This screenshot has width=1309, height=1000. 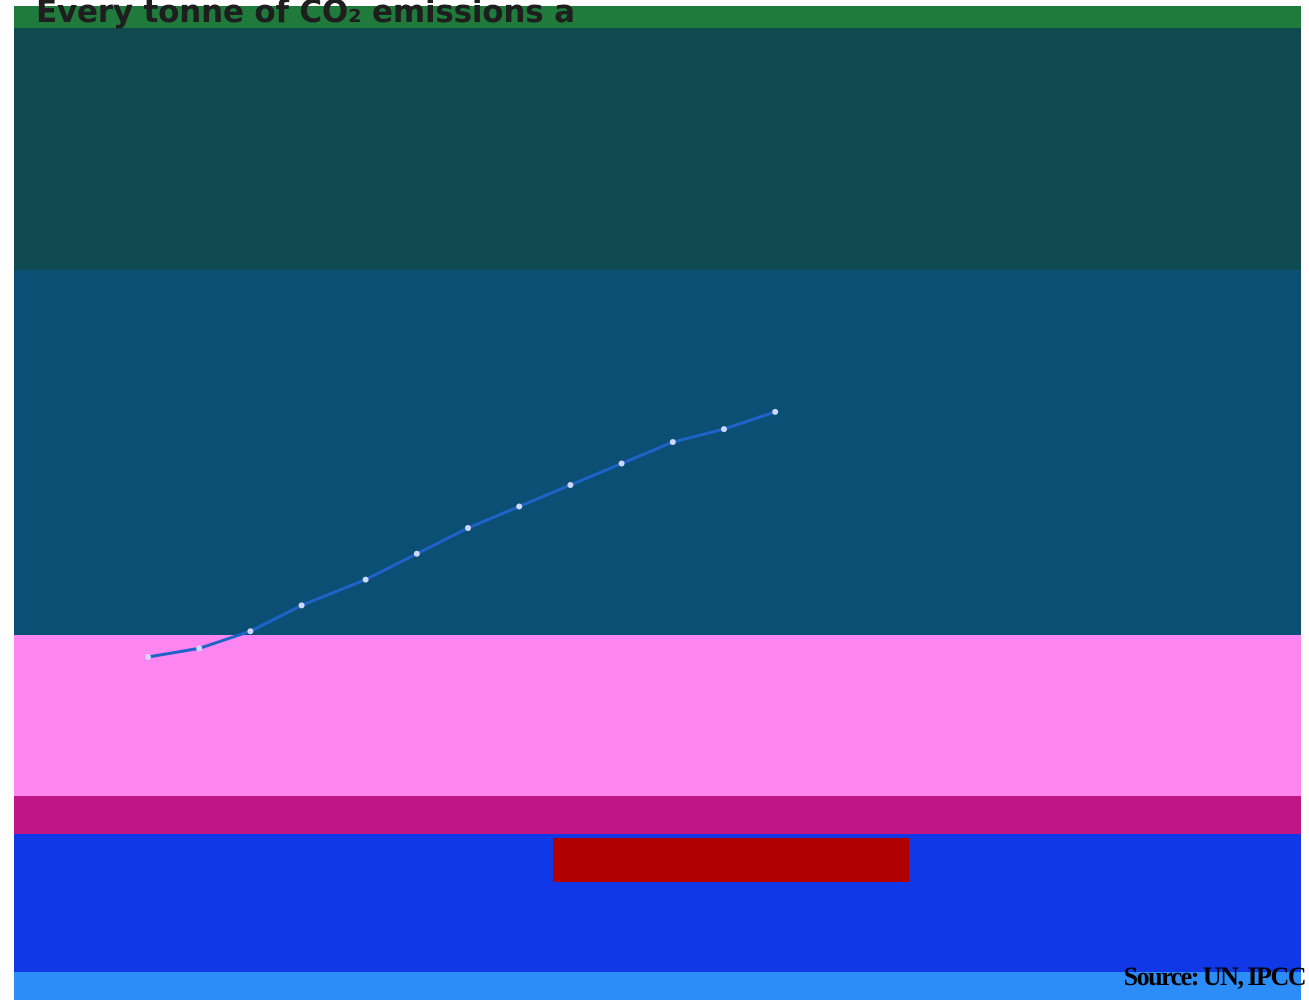 I want to click on trend-line, so click(x=461, y=534).